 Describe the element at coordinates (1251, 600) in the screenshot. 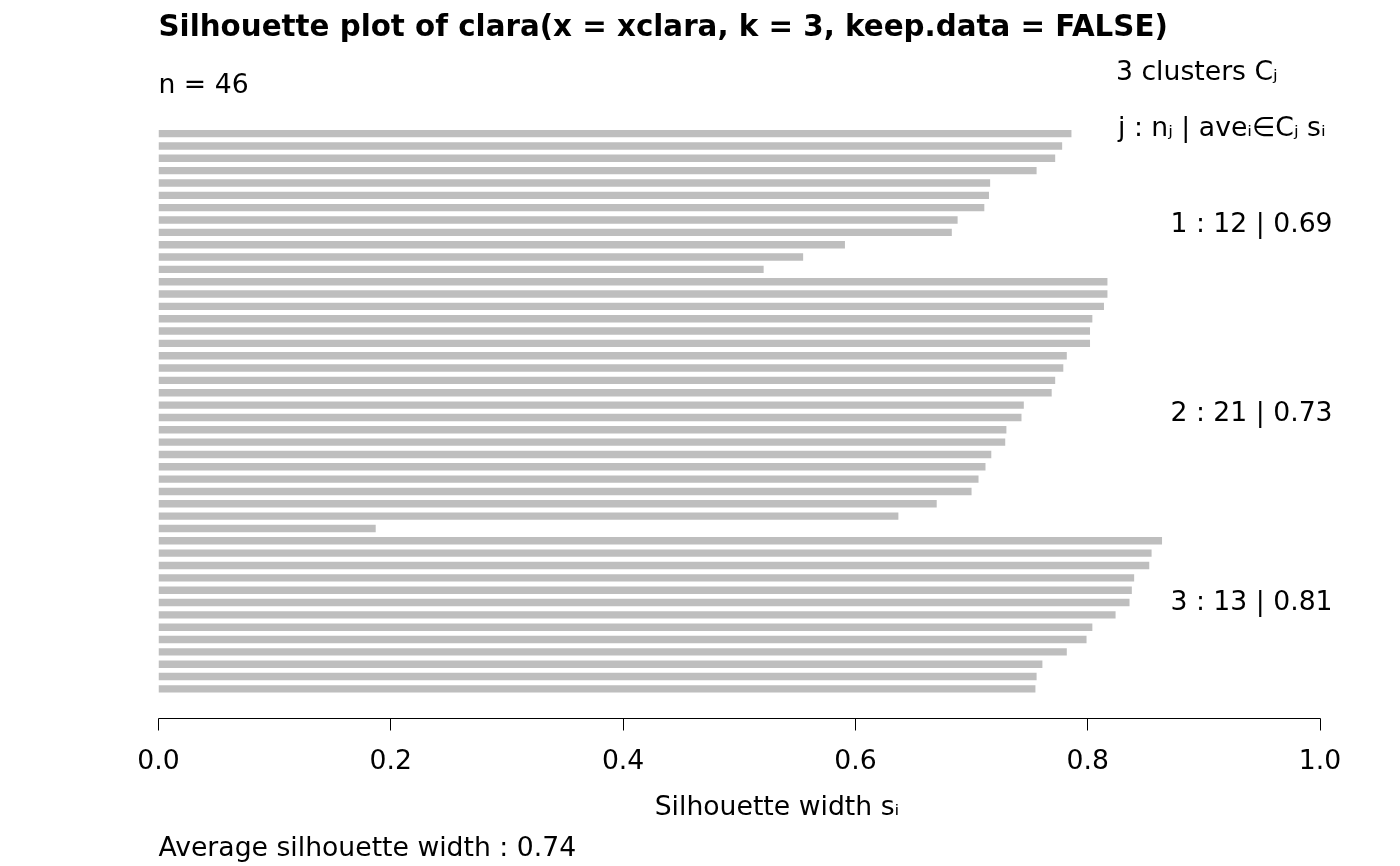

I see `annotation: 3 : 13 | 0.81` at that location.